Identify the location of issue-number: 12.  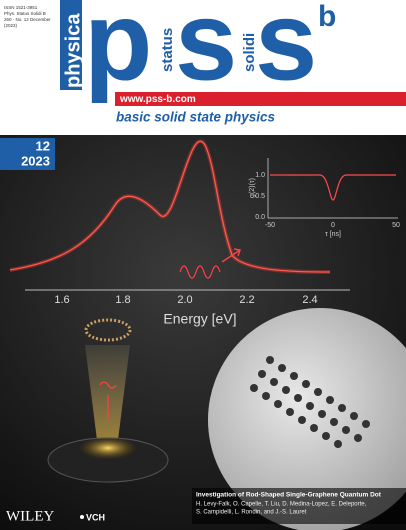
(43, 145).